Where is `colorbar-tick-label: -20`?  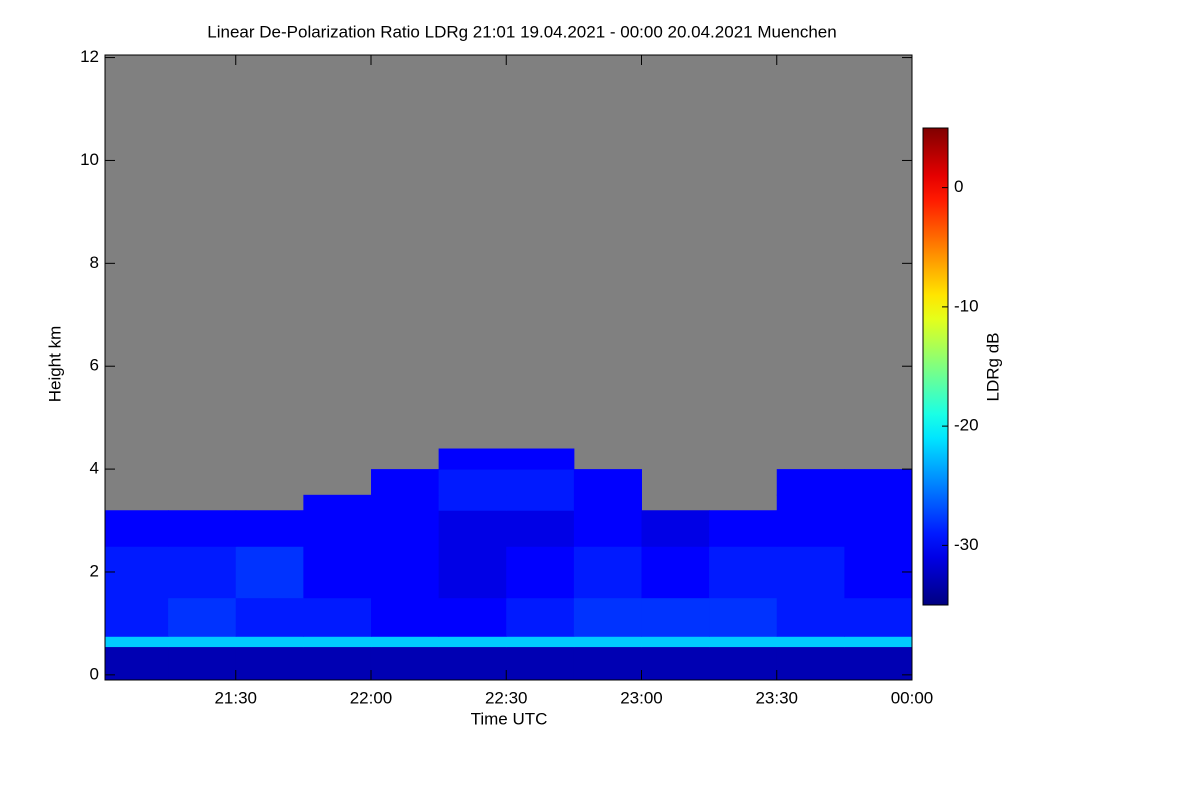 colorbar-tick-label: -20 is located at coordinates (966, 425).